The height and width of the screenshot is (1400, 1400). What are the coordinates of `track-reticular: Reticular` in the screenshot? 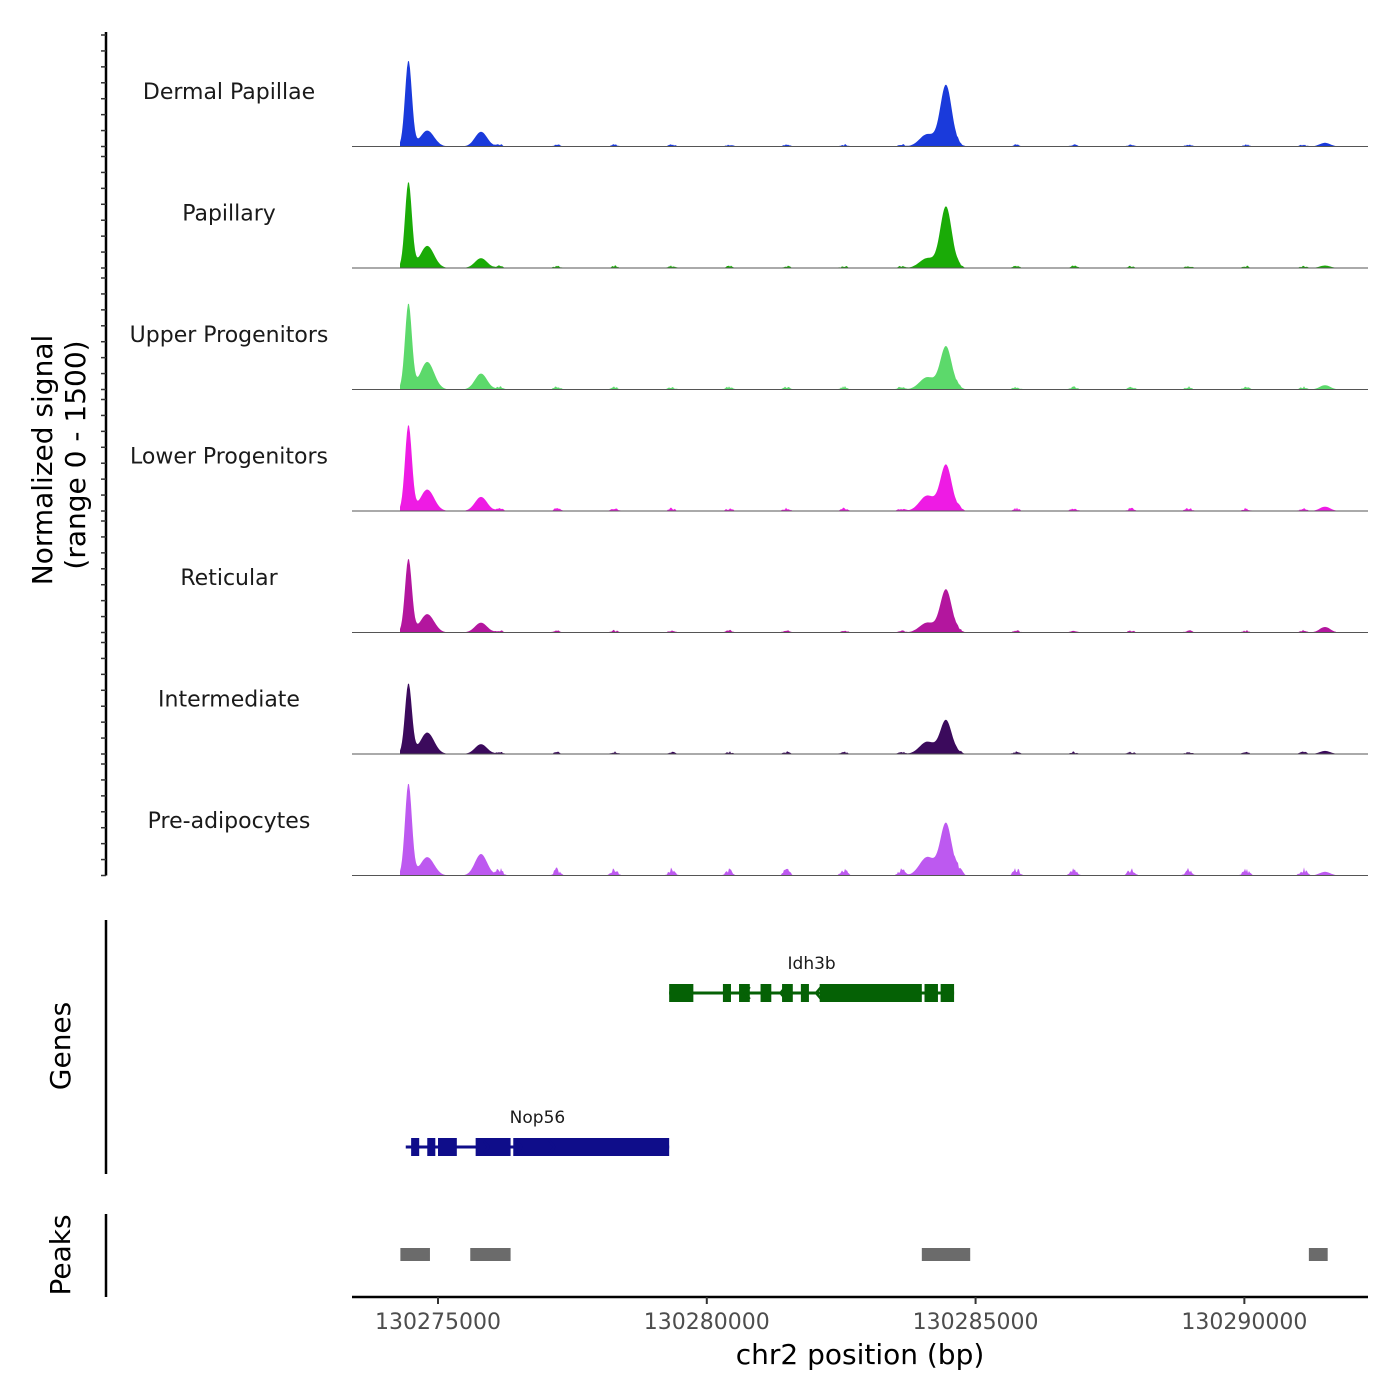 It's located at (734, 577).